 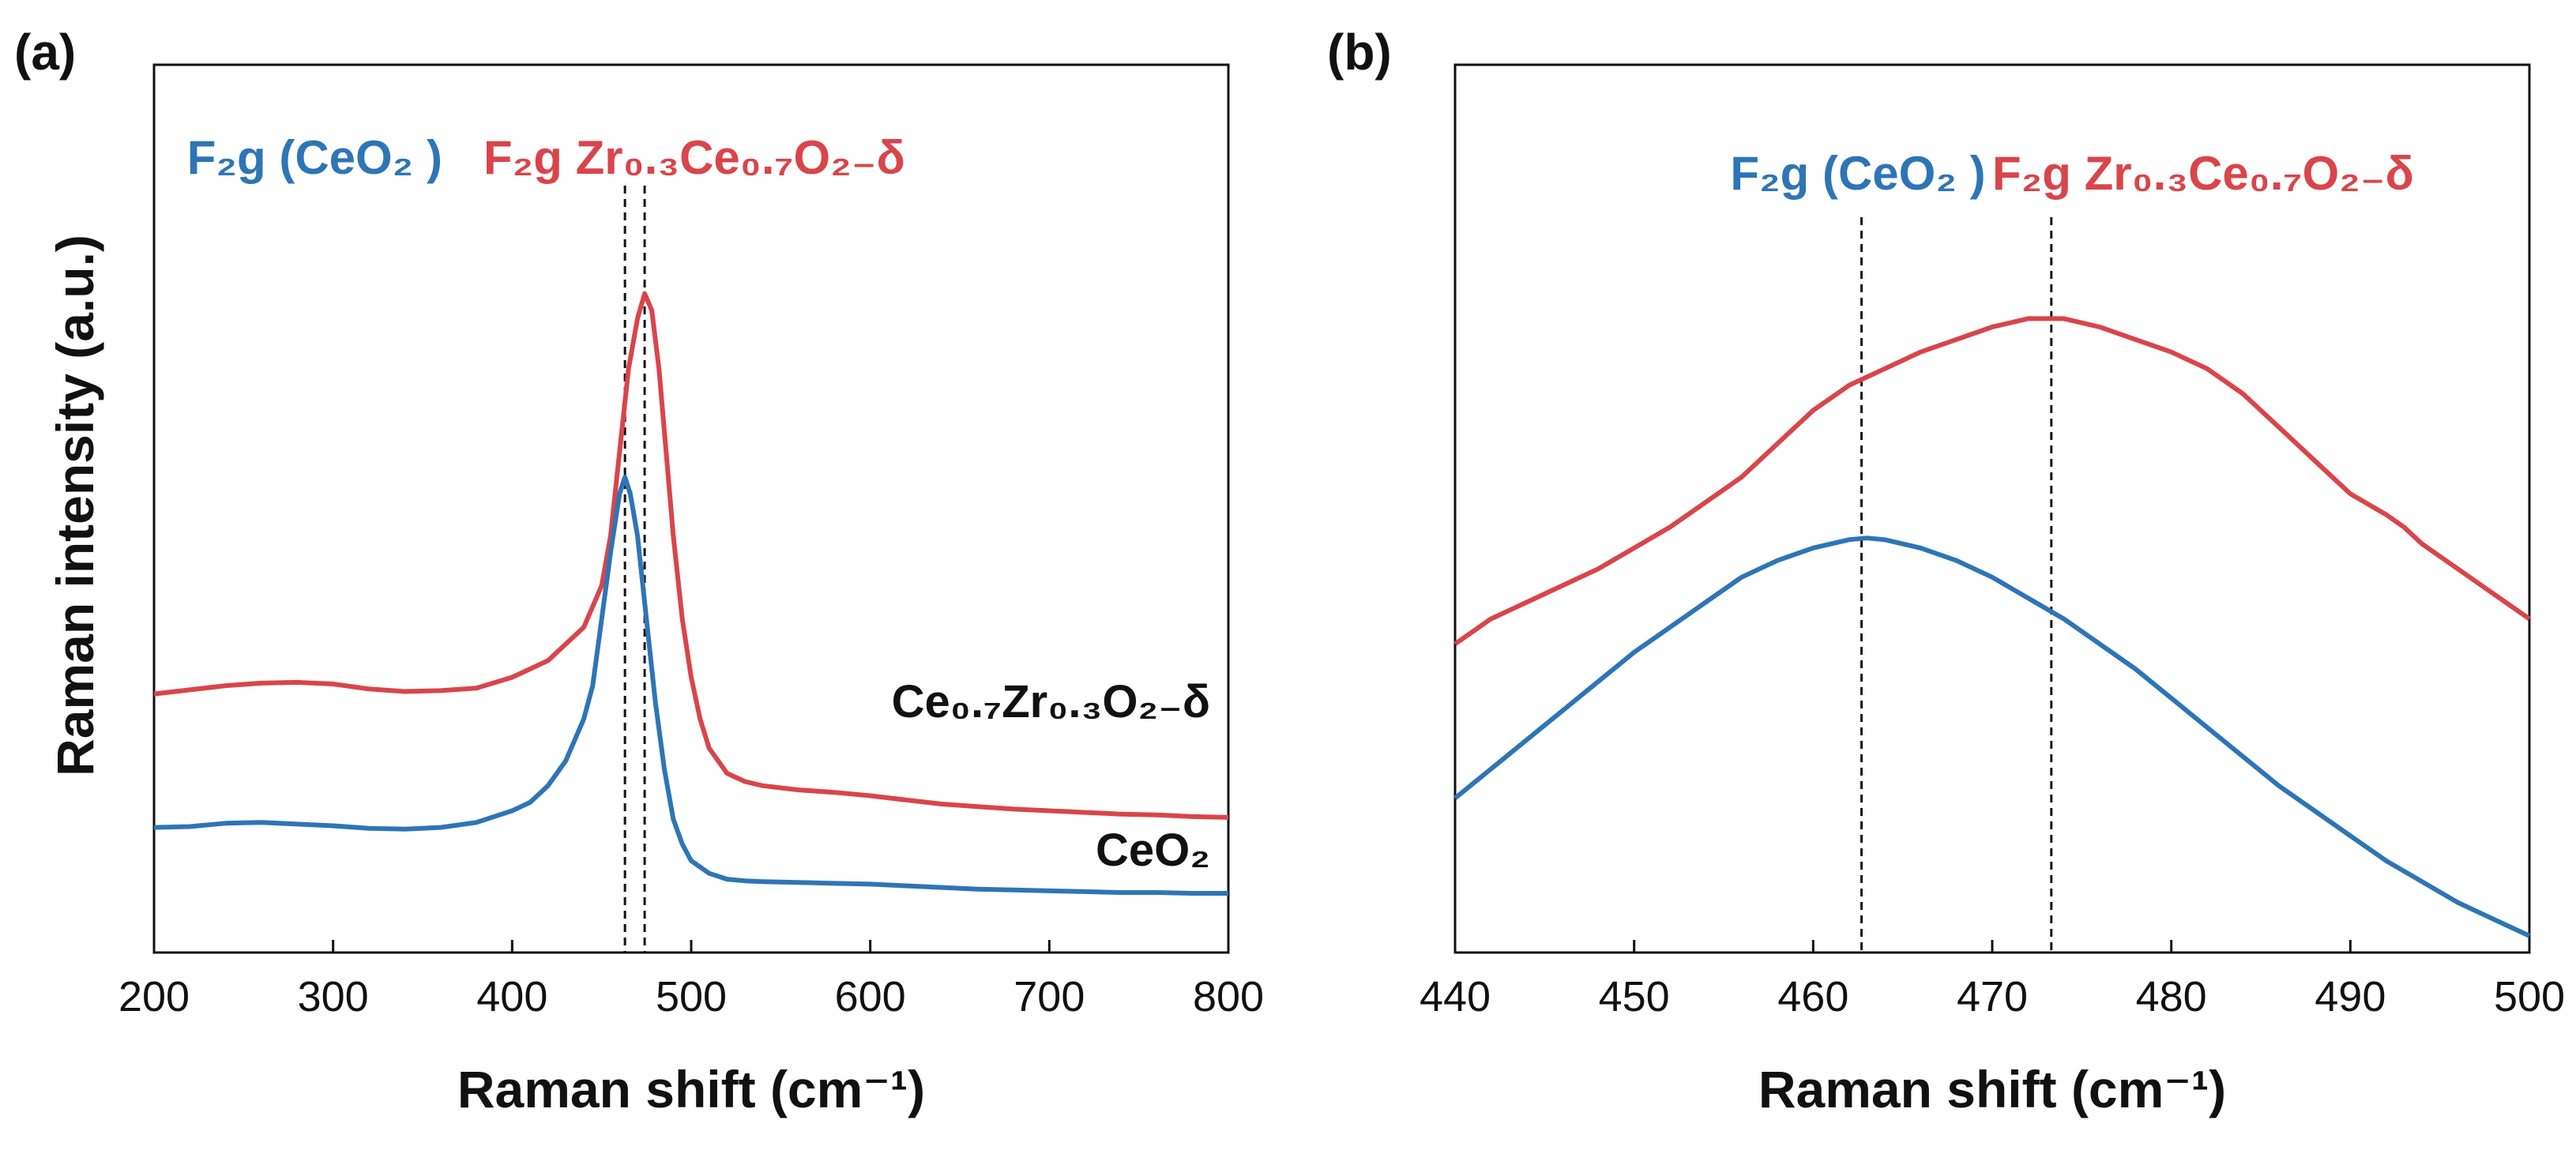 I want to click on panel-a-zr-peak-annotation: F₂g Zr₀.₃Ce₀.₇O₂₋δ, so click(x=694, y=157).